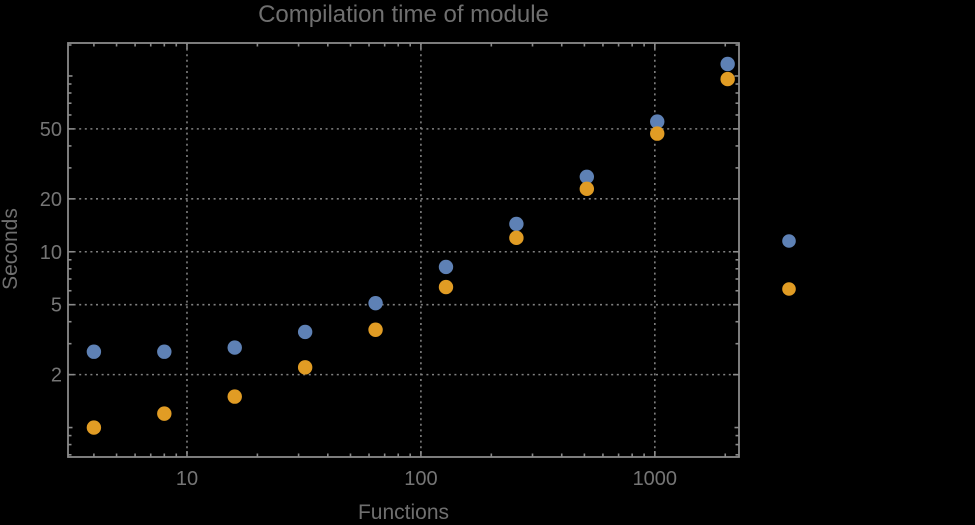  I want to click on y-tick-label: 10, so click(51, 253).